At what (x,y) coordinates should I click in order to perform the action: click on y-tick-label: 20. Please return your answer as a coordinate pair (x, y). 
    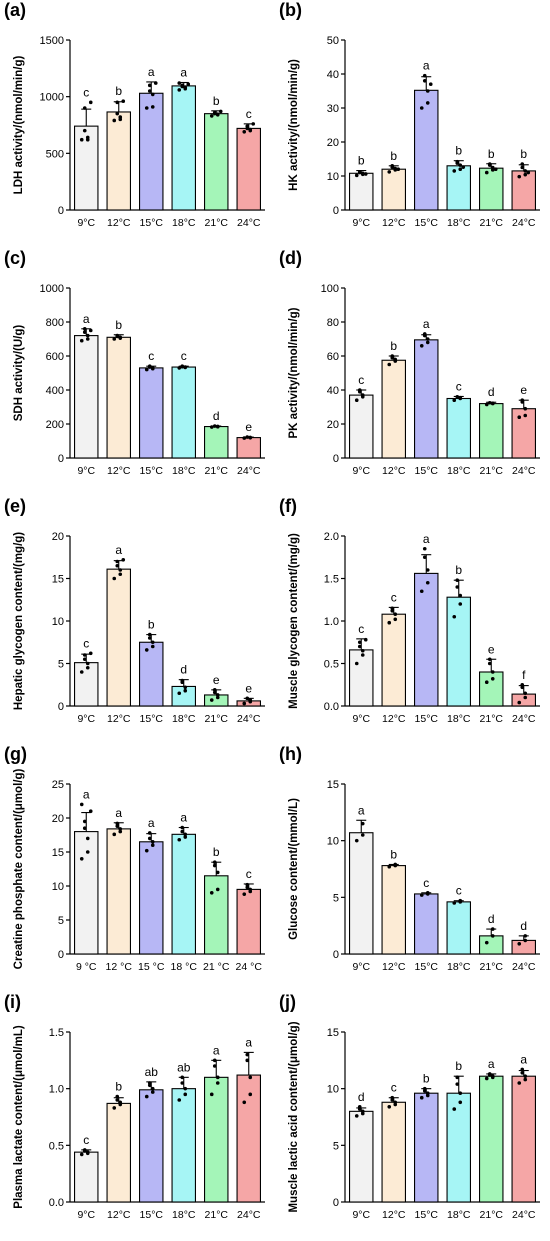
    Looking at the image, I should click on (58, 819).